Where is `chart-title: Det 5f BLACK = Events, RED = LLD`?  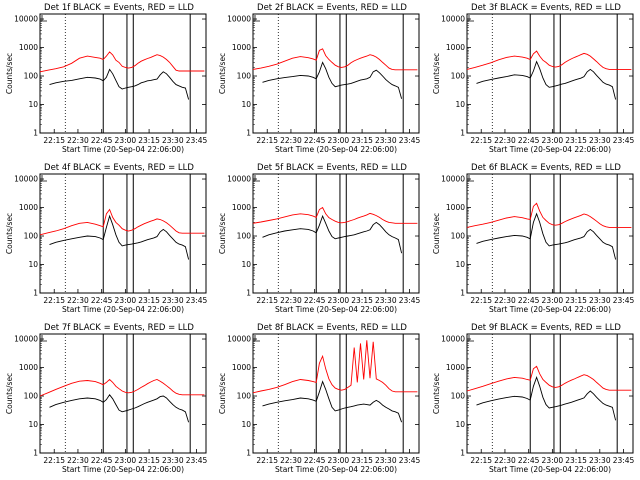
chart-title: Det 5f BLACK = Events, RED = LLD is located at coordinates (332, 168).